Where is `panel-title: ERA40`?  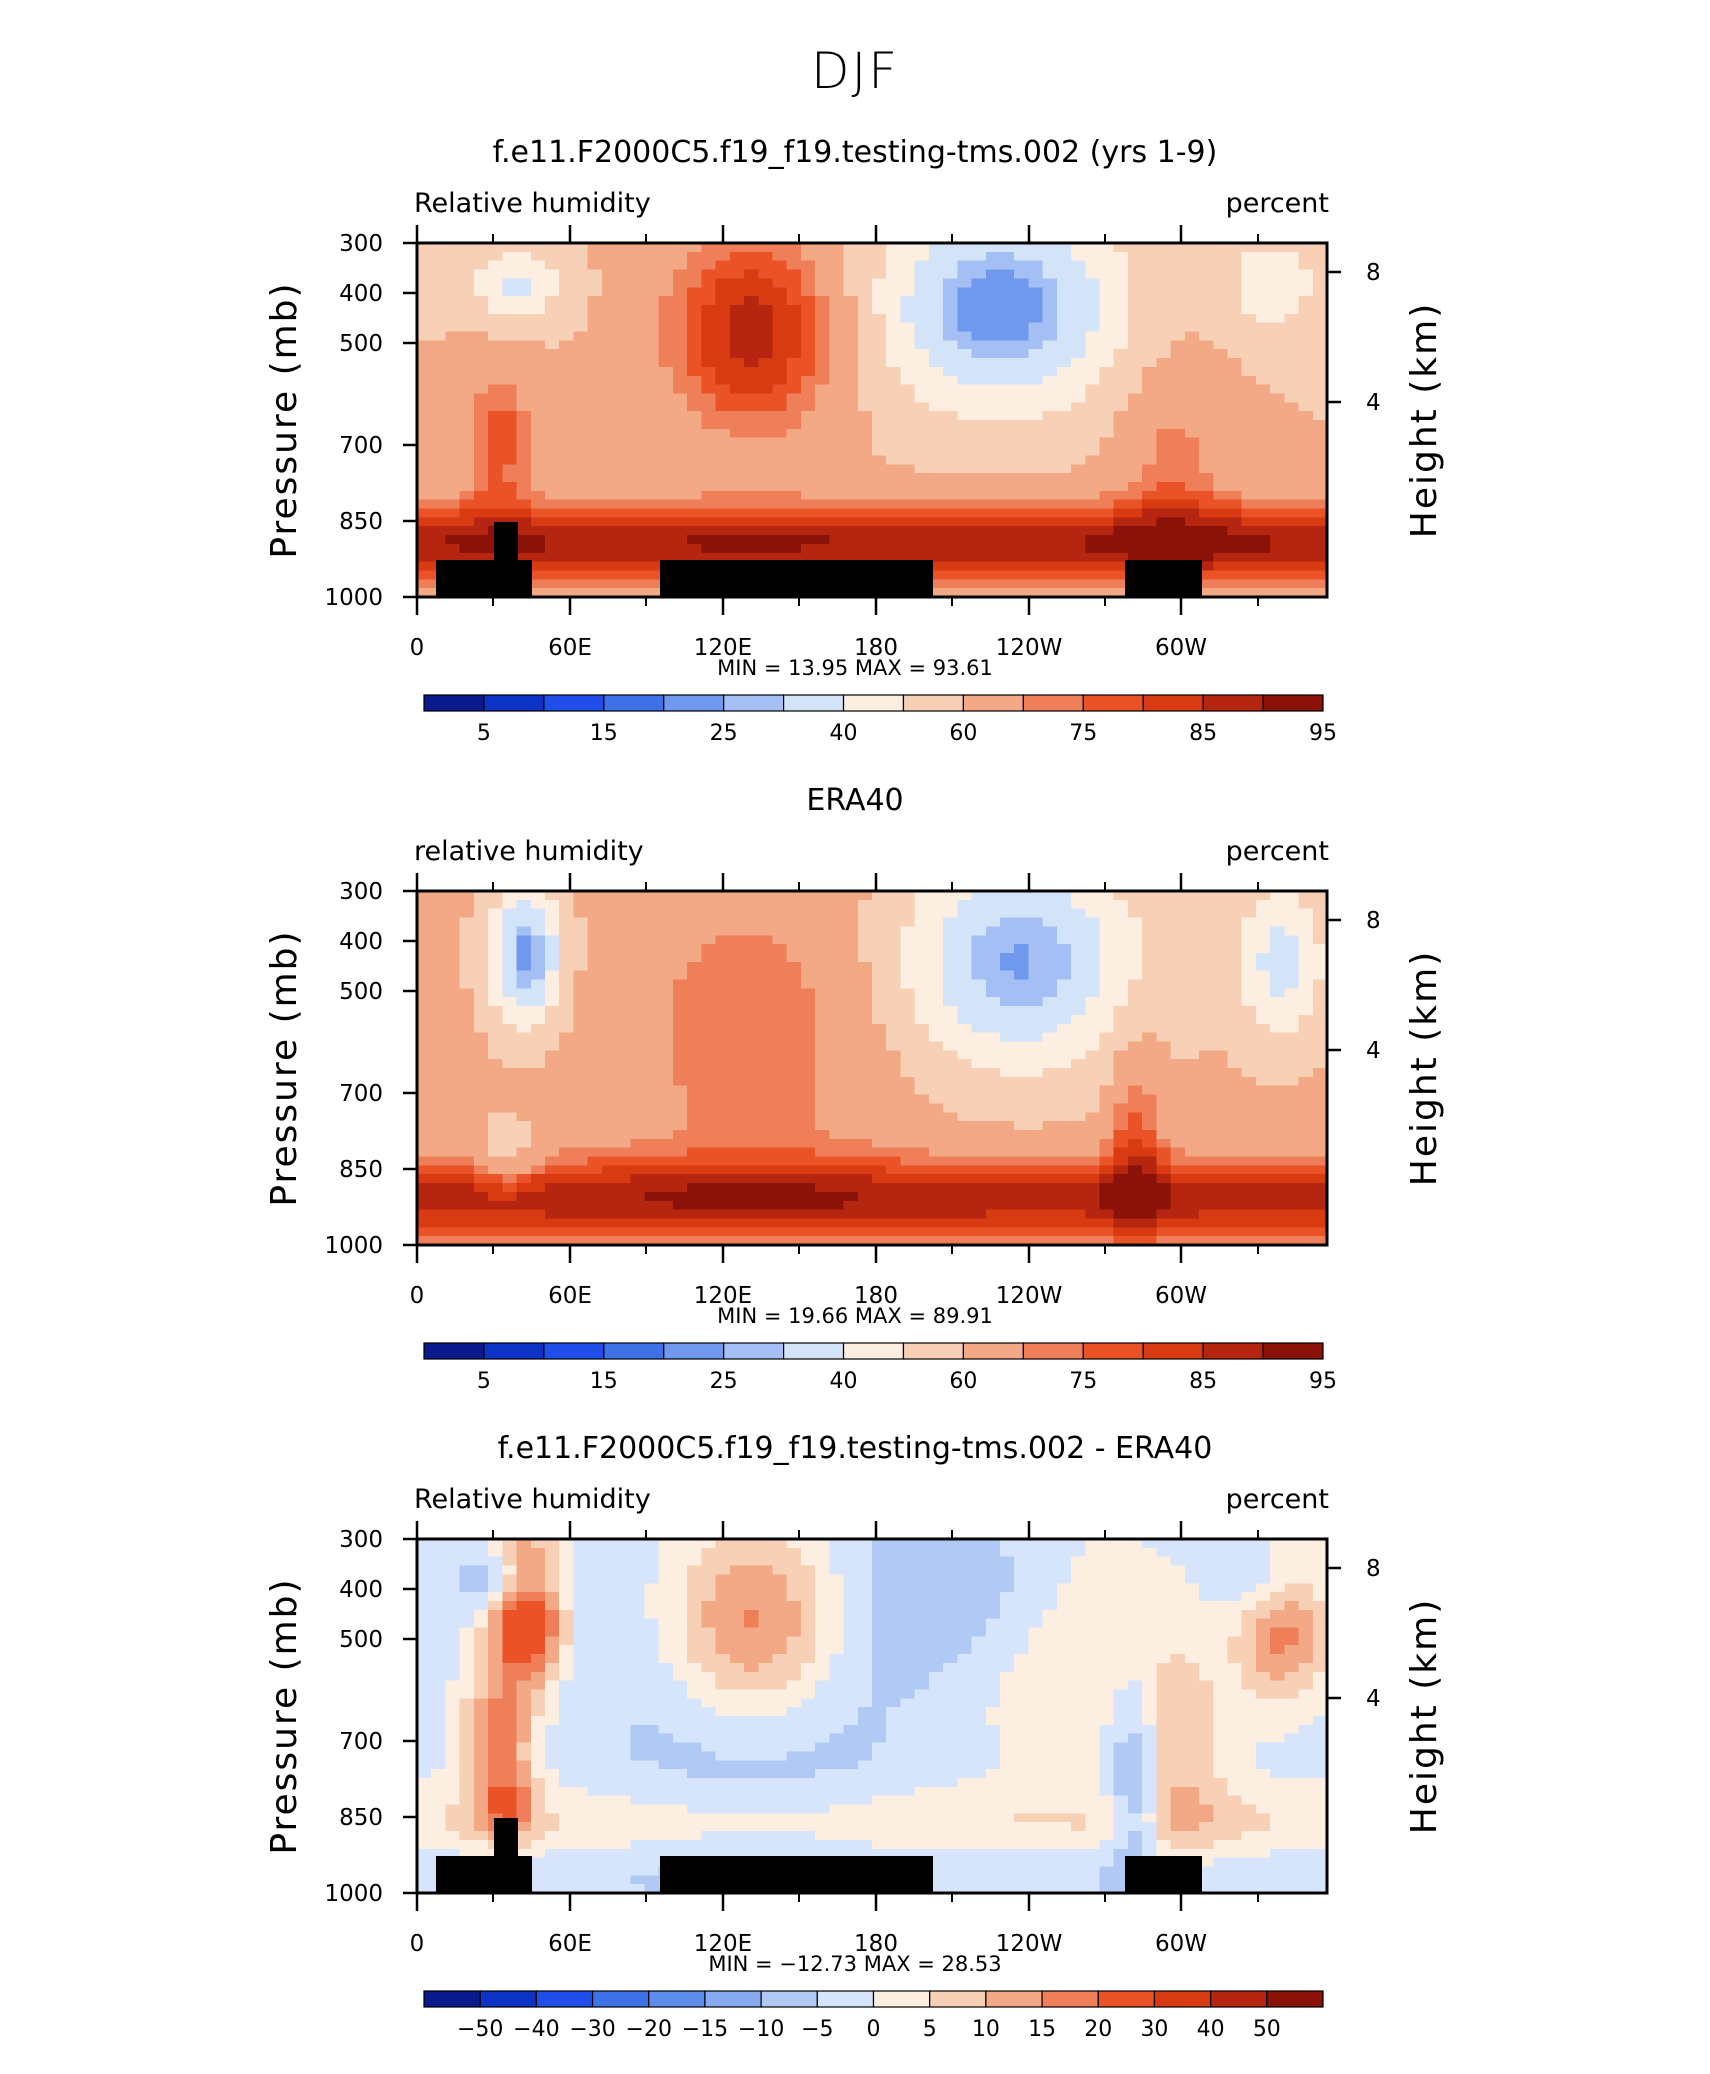
panel-title: ERA40 is located at coordinates (854, 800).